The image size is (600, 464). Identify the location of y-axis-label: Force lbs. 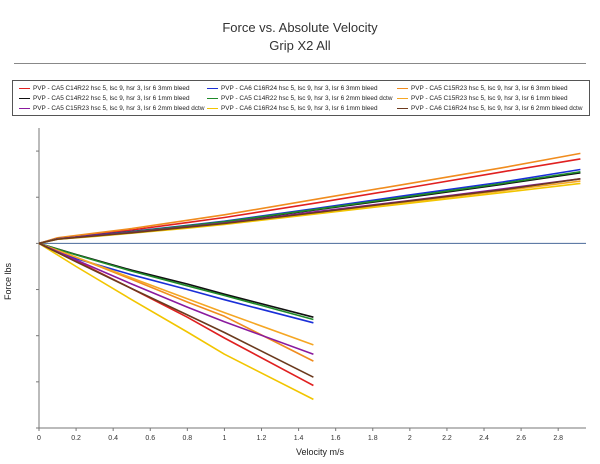
(8, 281).